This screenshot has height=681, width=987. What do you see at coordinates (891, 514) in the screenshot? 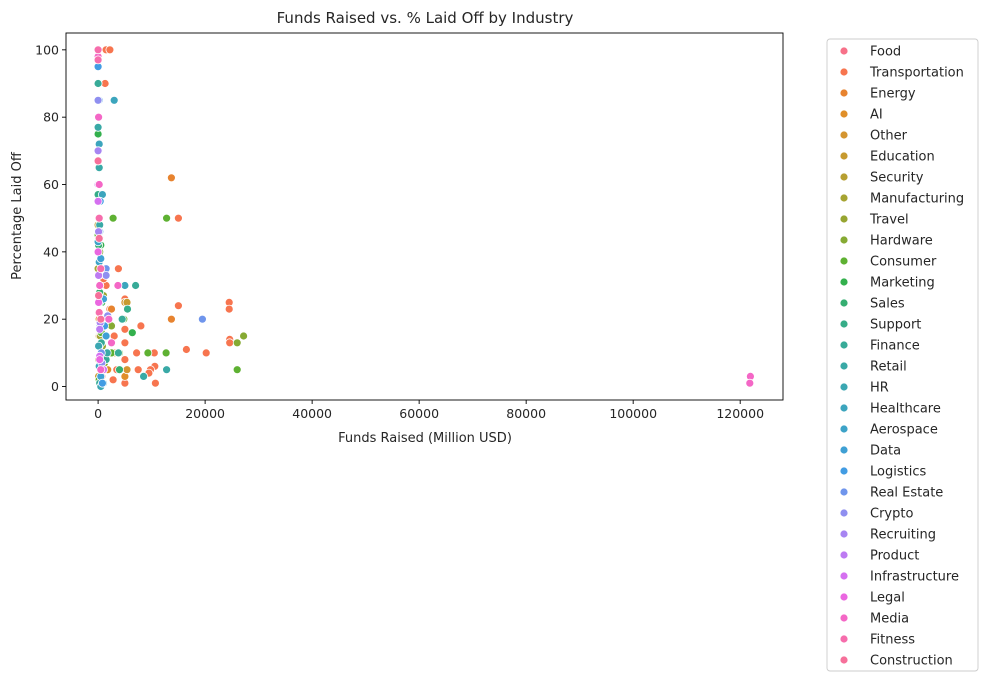
I see `legend-label: Crypto` at bounding box center [891, 514].